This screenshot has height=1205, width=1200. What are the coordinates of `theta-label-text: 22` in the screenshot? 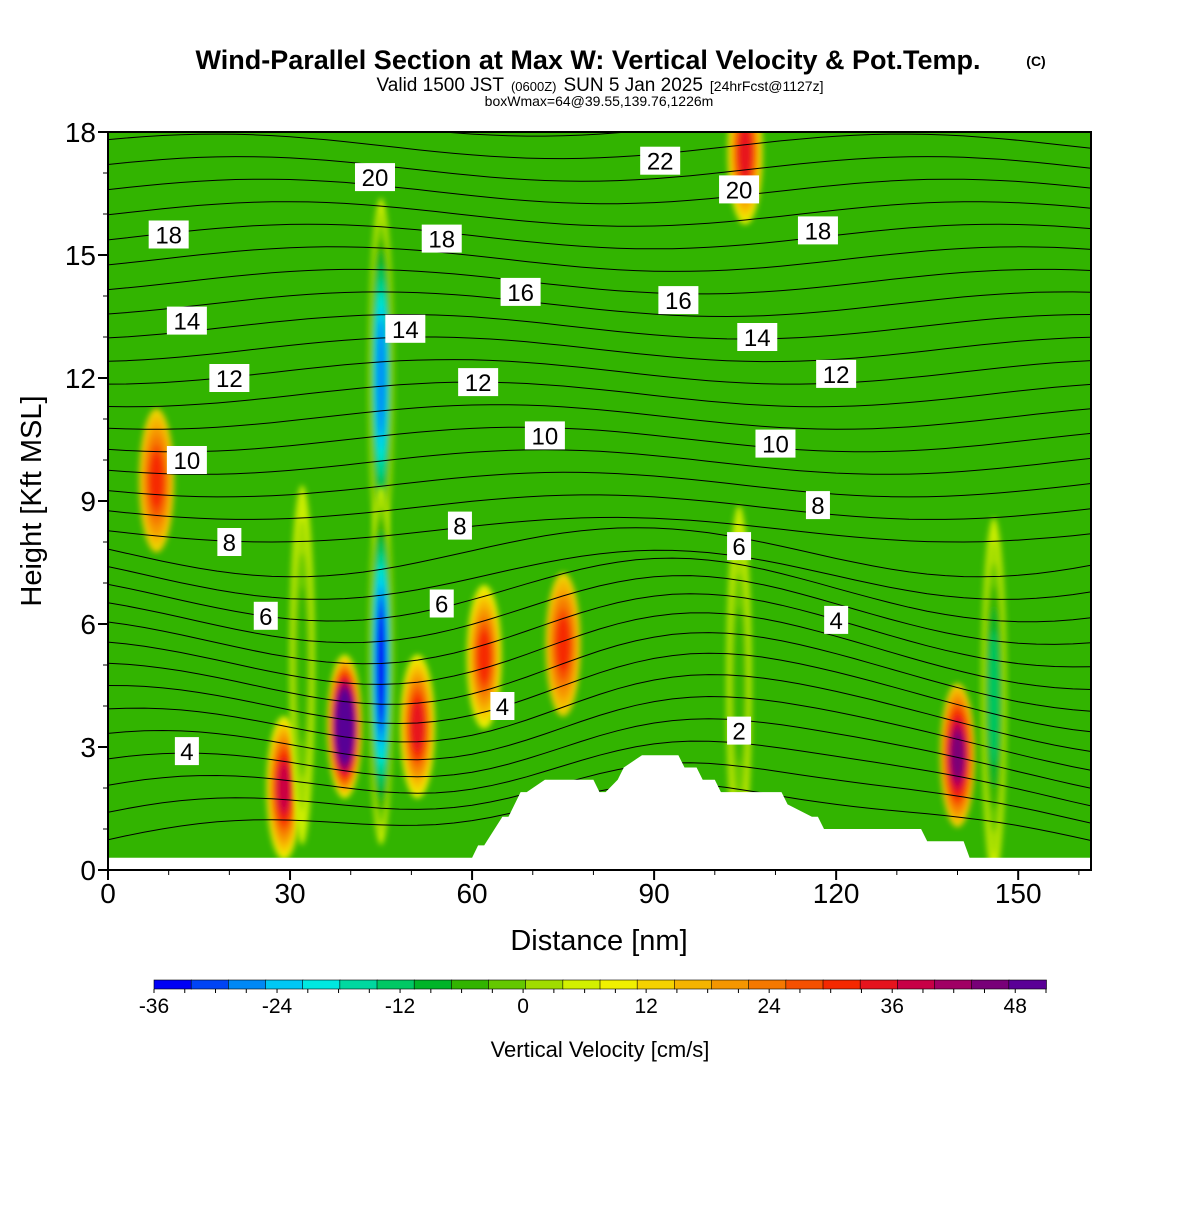 It's located at (660, 162).